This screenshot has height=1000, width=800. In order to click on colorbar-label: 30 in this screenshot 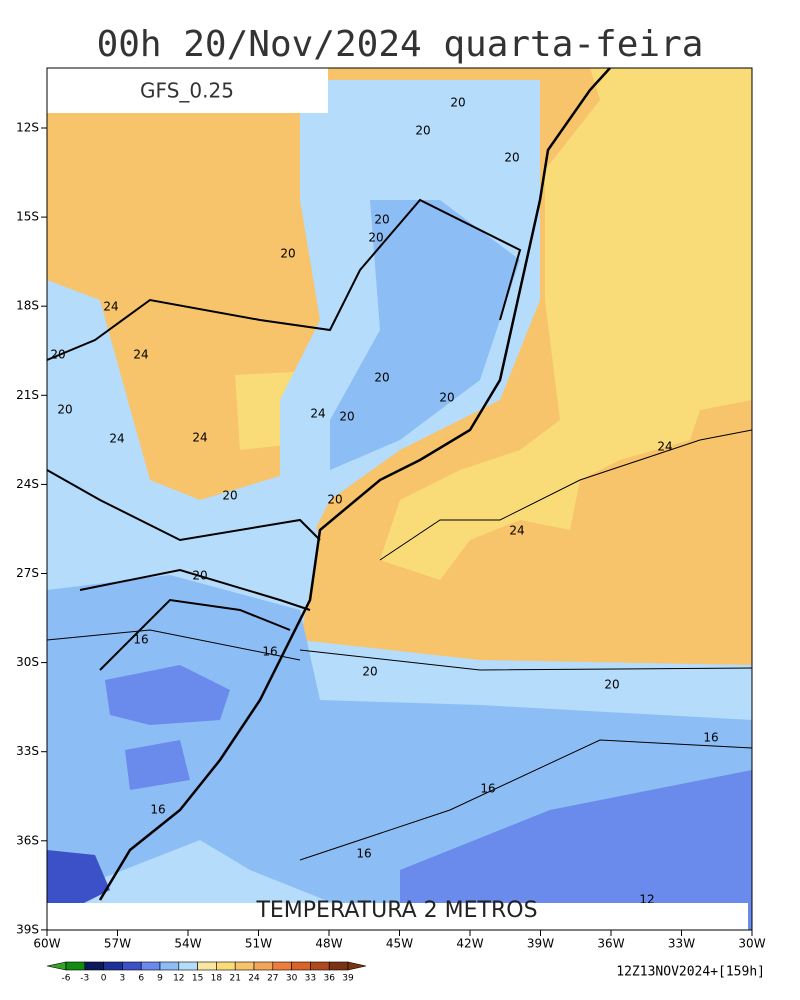, I will do `click(292, 979)`.